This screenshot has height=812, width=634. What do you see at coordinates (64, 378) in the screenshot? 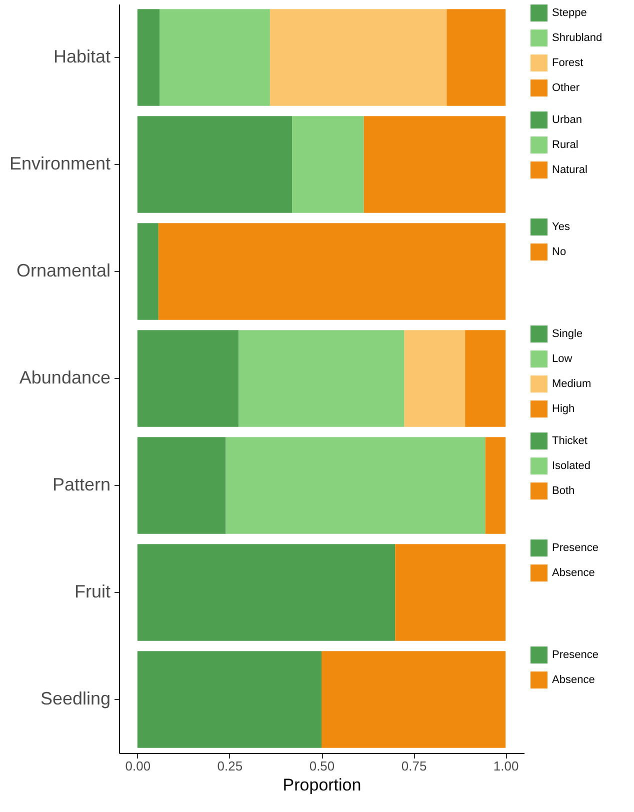
I see `y-tick-label: Abundance` at bounding box center [64, 378].